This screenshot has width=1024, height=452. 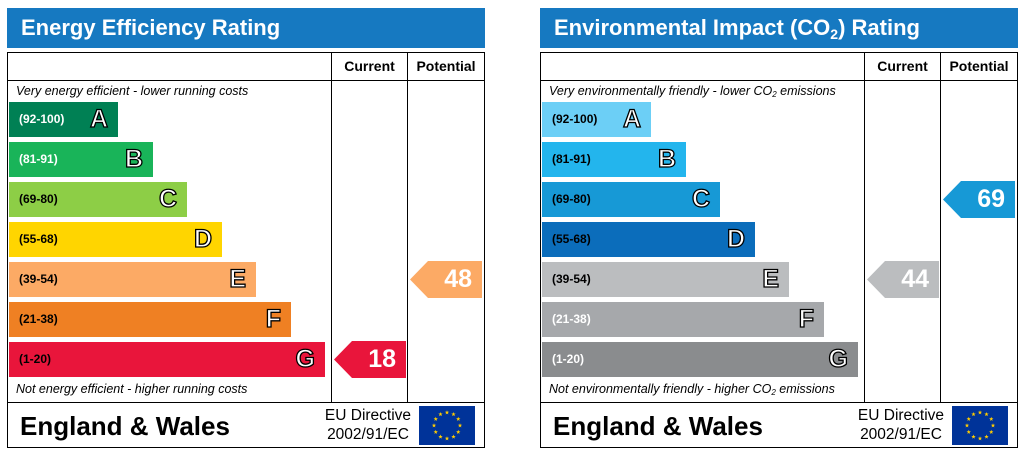 What do you see at coordinates (834, 34) in the screenshot?
I see `title-subscript: 2` at bounding box center [834, 34].